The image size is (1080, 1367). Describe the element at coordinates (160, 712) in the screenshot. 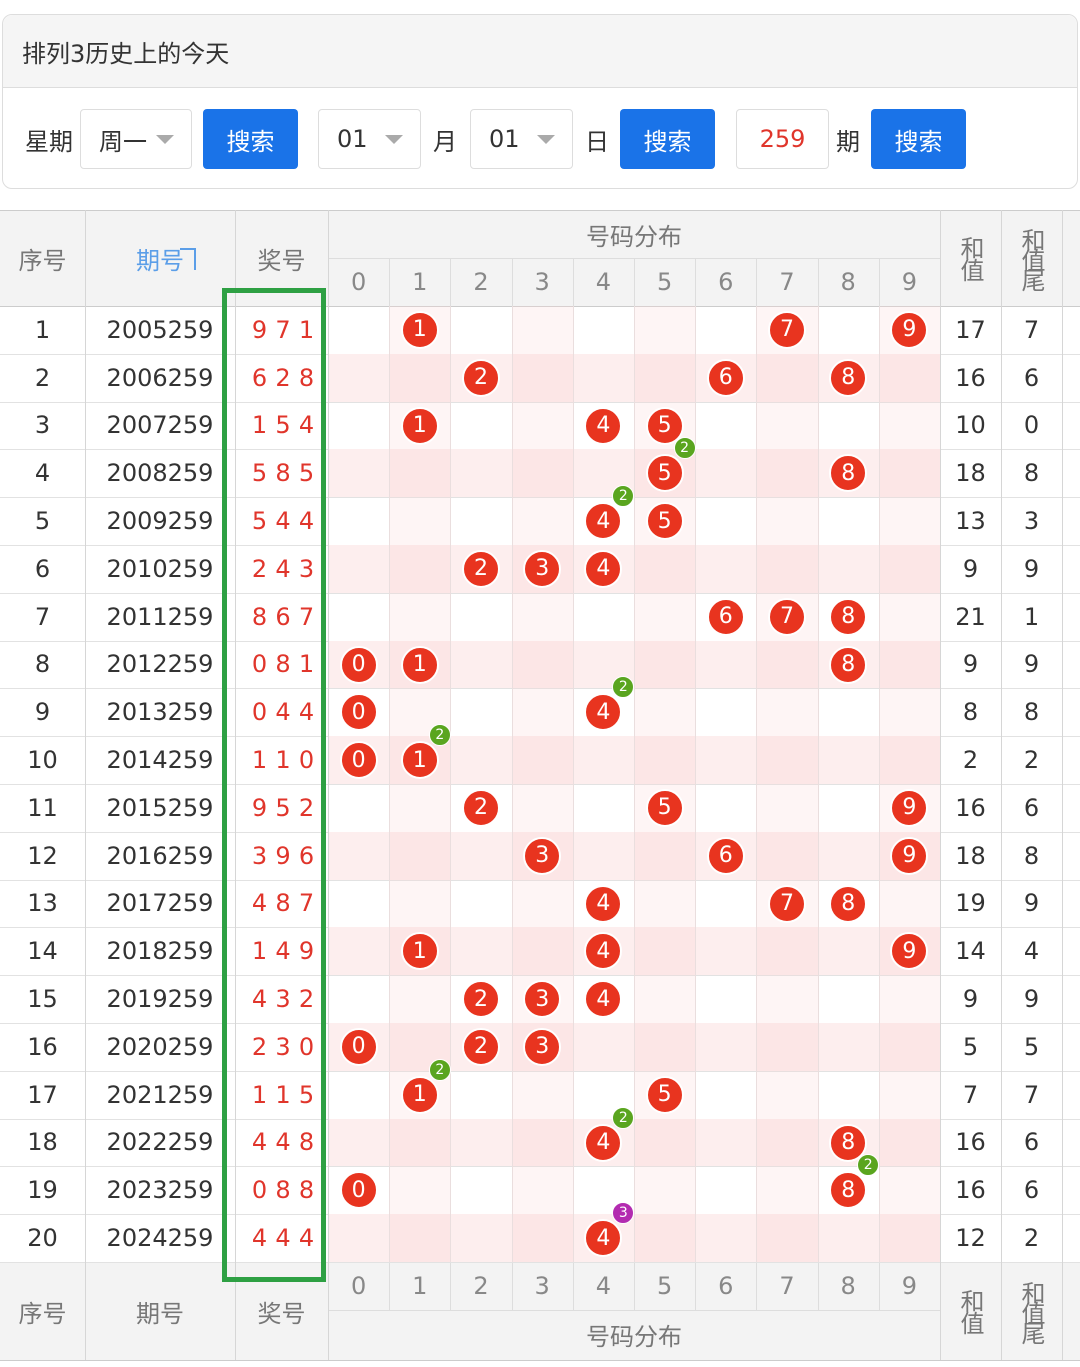

I see `cell: 2013259` at that location.